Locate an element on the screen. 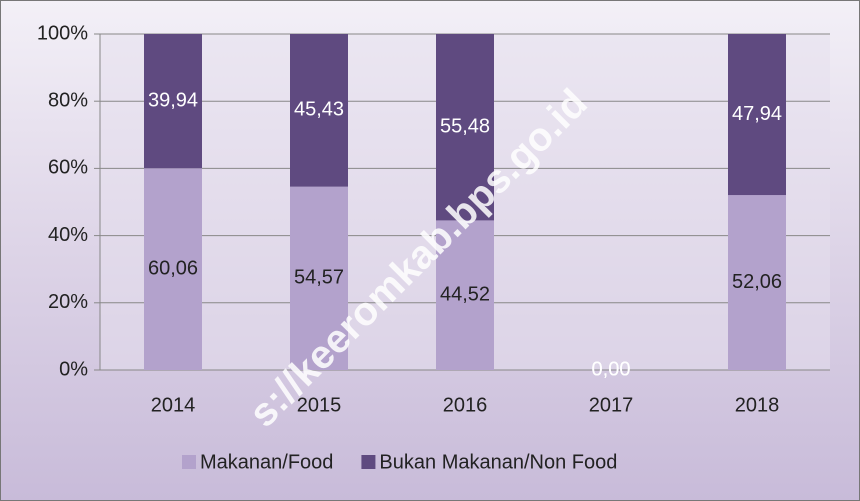 The height and width of the screenshot is (501, 860). data-label: 54,57 is located at coordinates (319, 278).